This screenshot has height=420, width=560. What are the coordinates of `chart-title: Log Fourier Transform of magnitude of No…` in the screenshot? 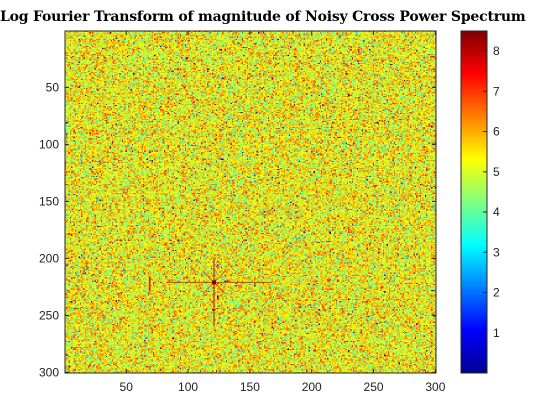 It's located at (263, 17).